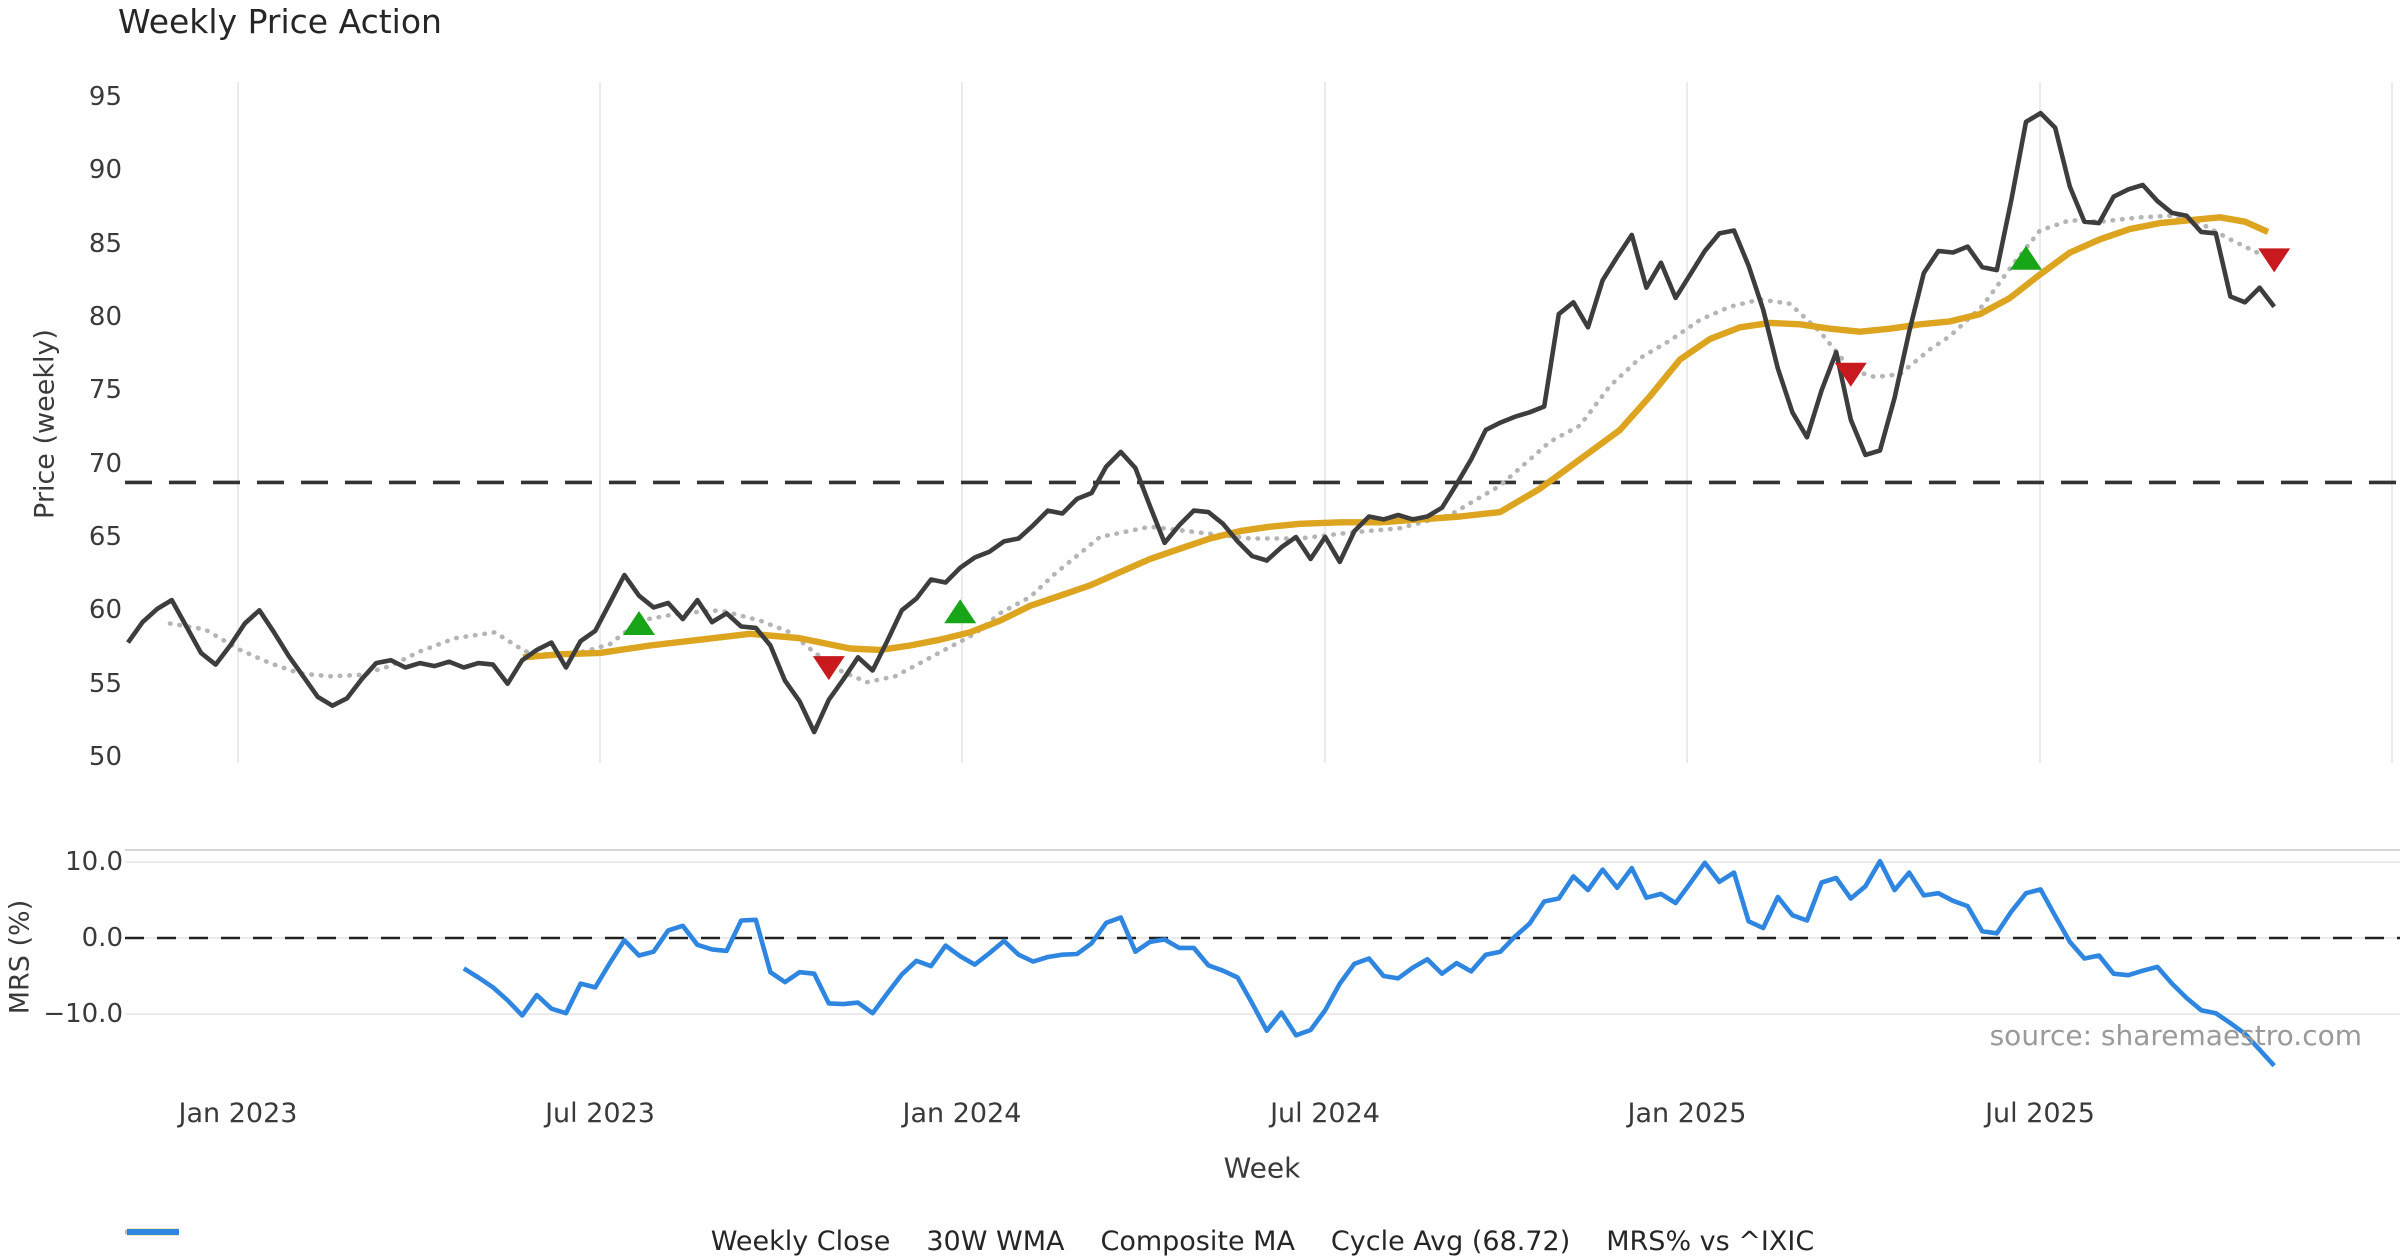  Describe the element at coordinates (800, 1241) in the screenshot. I see `legend-label-weekly-close: Weekly Close` at that location.